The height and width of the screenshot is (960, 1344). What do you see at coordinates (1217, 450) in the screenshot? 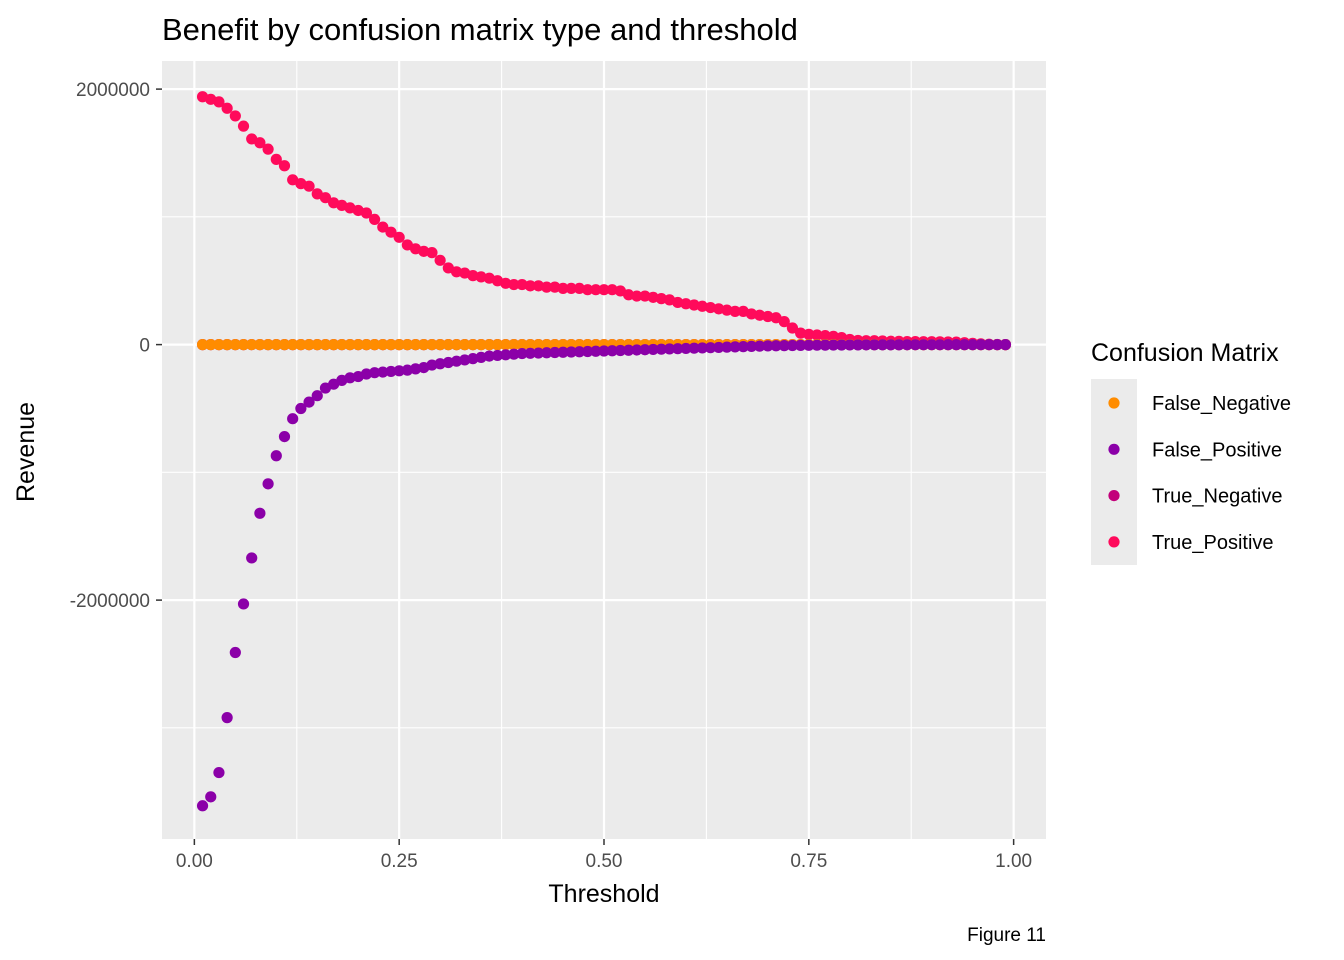
I see `legend-label: False_Positive` at bounding box center [1217, 450].